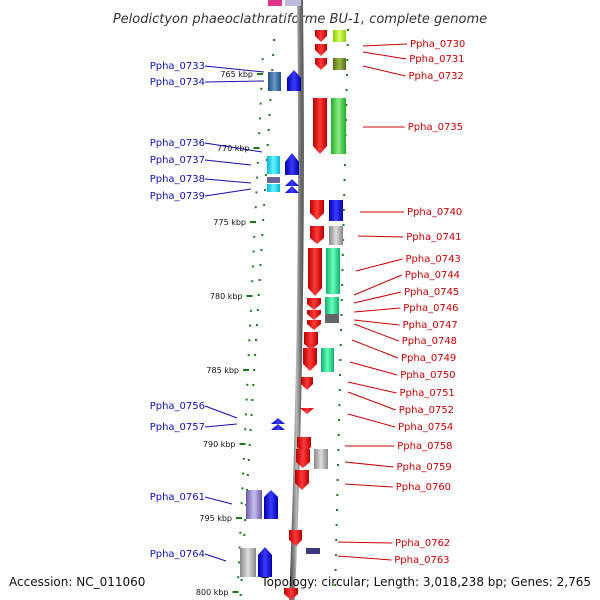  Describe the element at coordinates (177, 497) in the screenshot. I see `gene-label: Ppha_0761` at that location.